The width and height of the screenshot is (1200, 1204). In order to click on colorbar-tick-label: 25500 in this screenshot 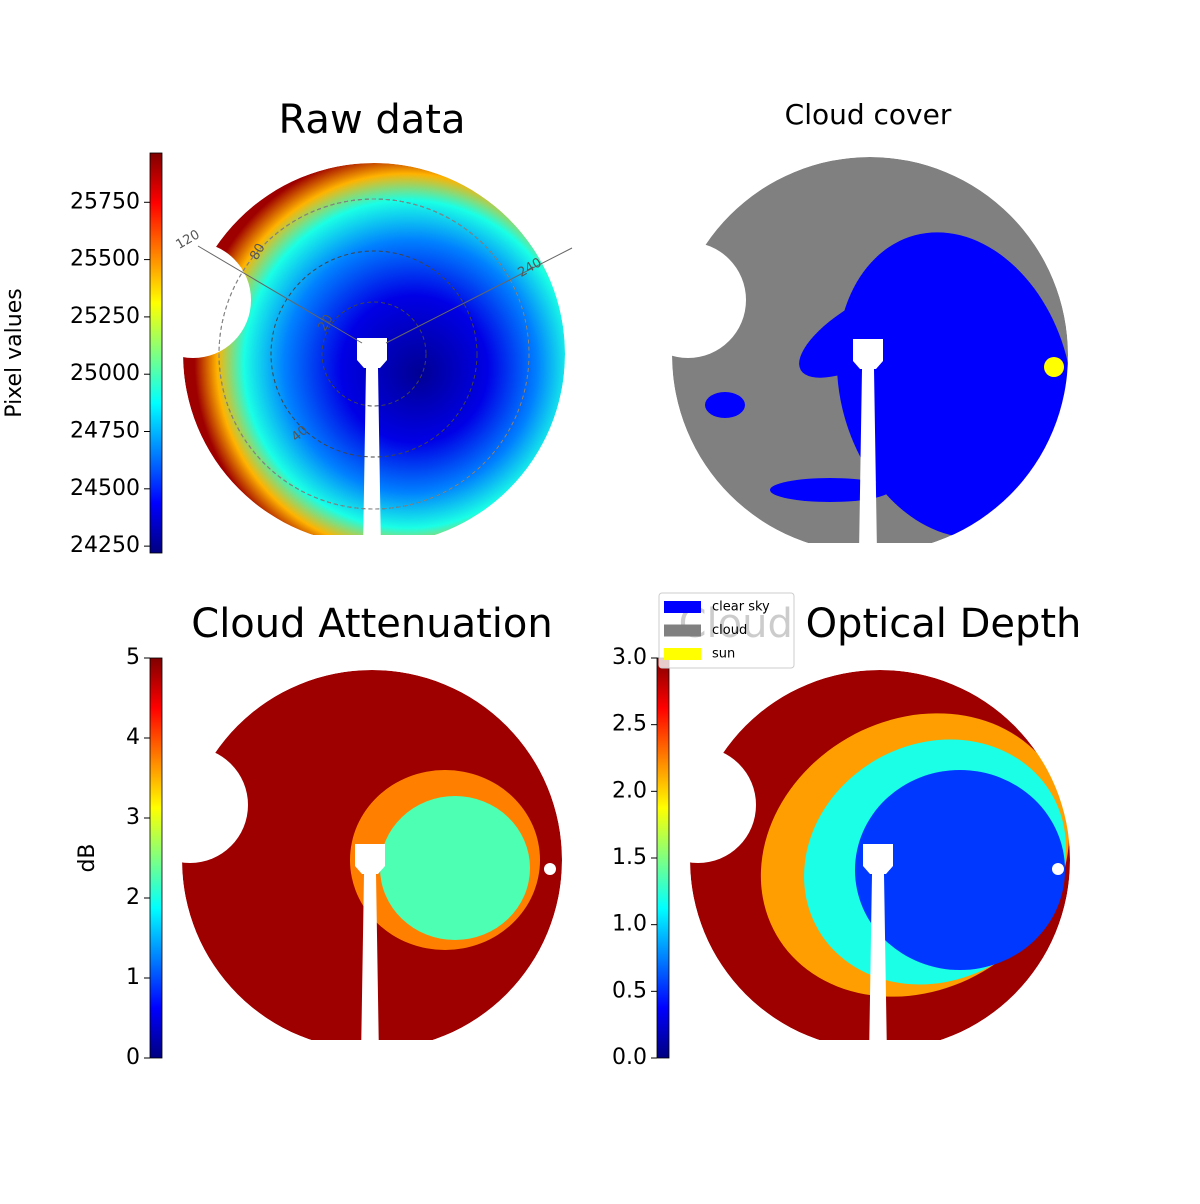, I will do `click(105, 259)`.